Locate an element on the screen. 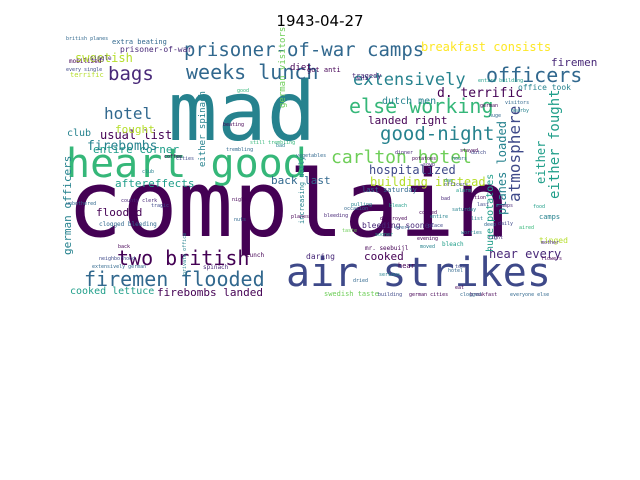  cloud-word: good is located at coordinates (243, 91).